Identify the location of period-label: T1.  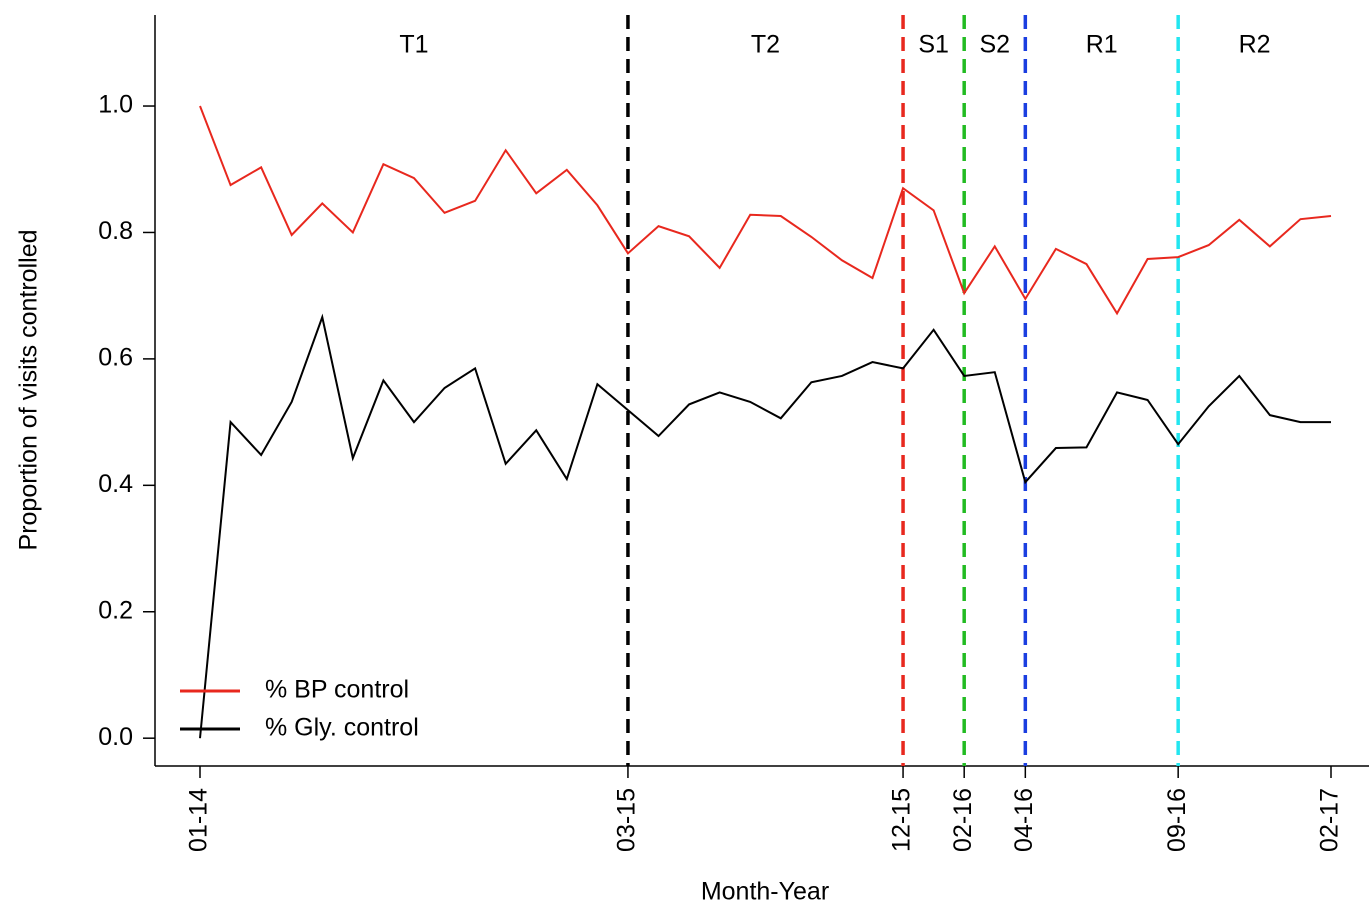
(413, 45).